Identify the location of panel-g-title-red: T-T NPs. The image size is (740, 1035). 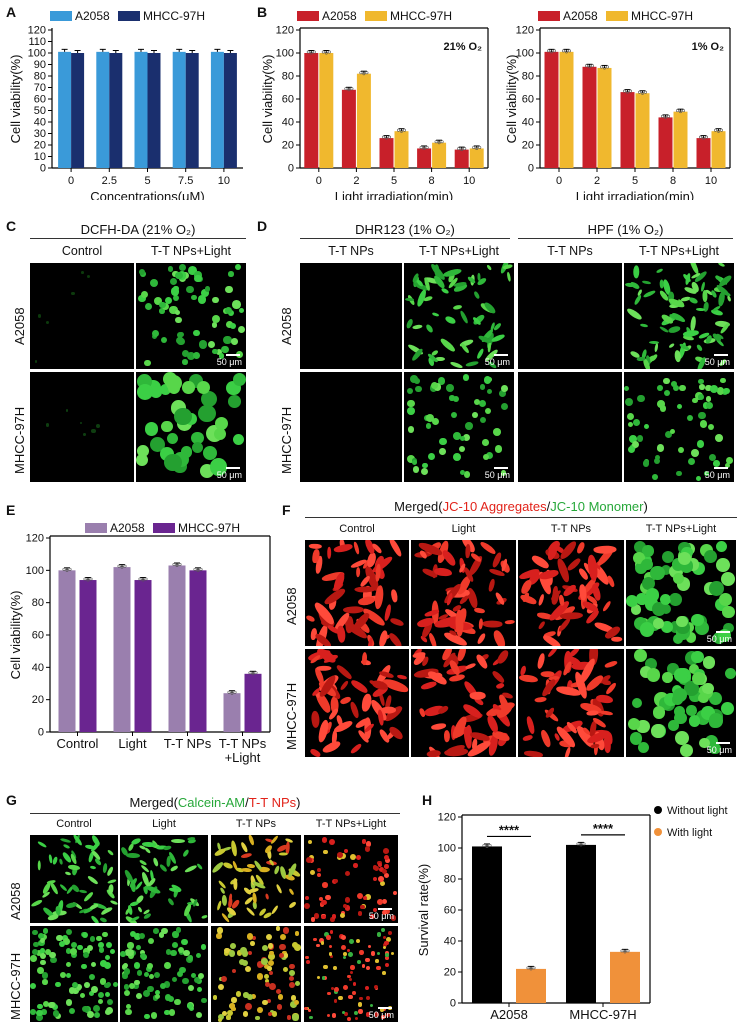
(272, 802).